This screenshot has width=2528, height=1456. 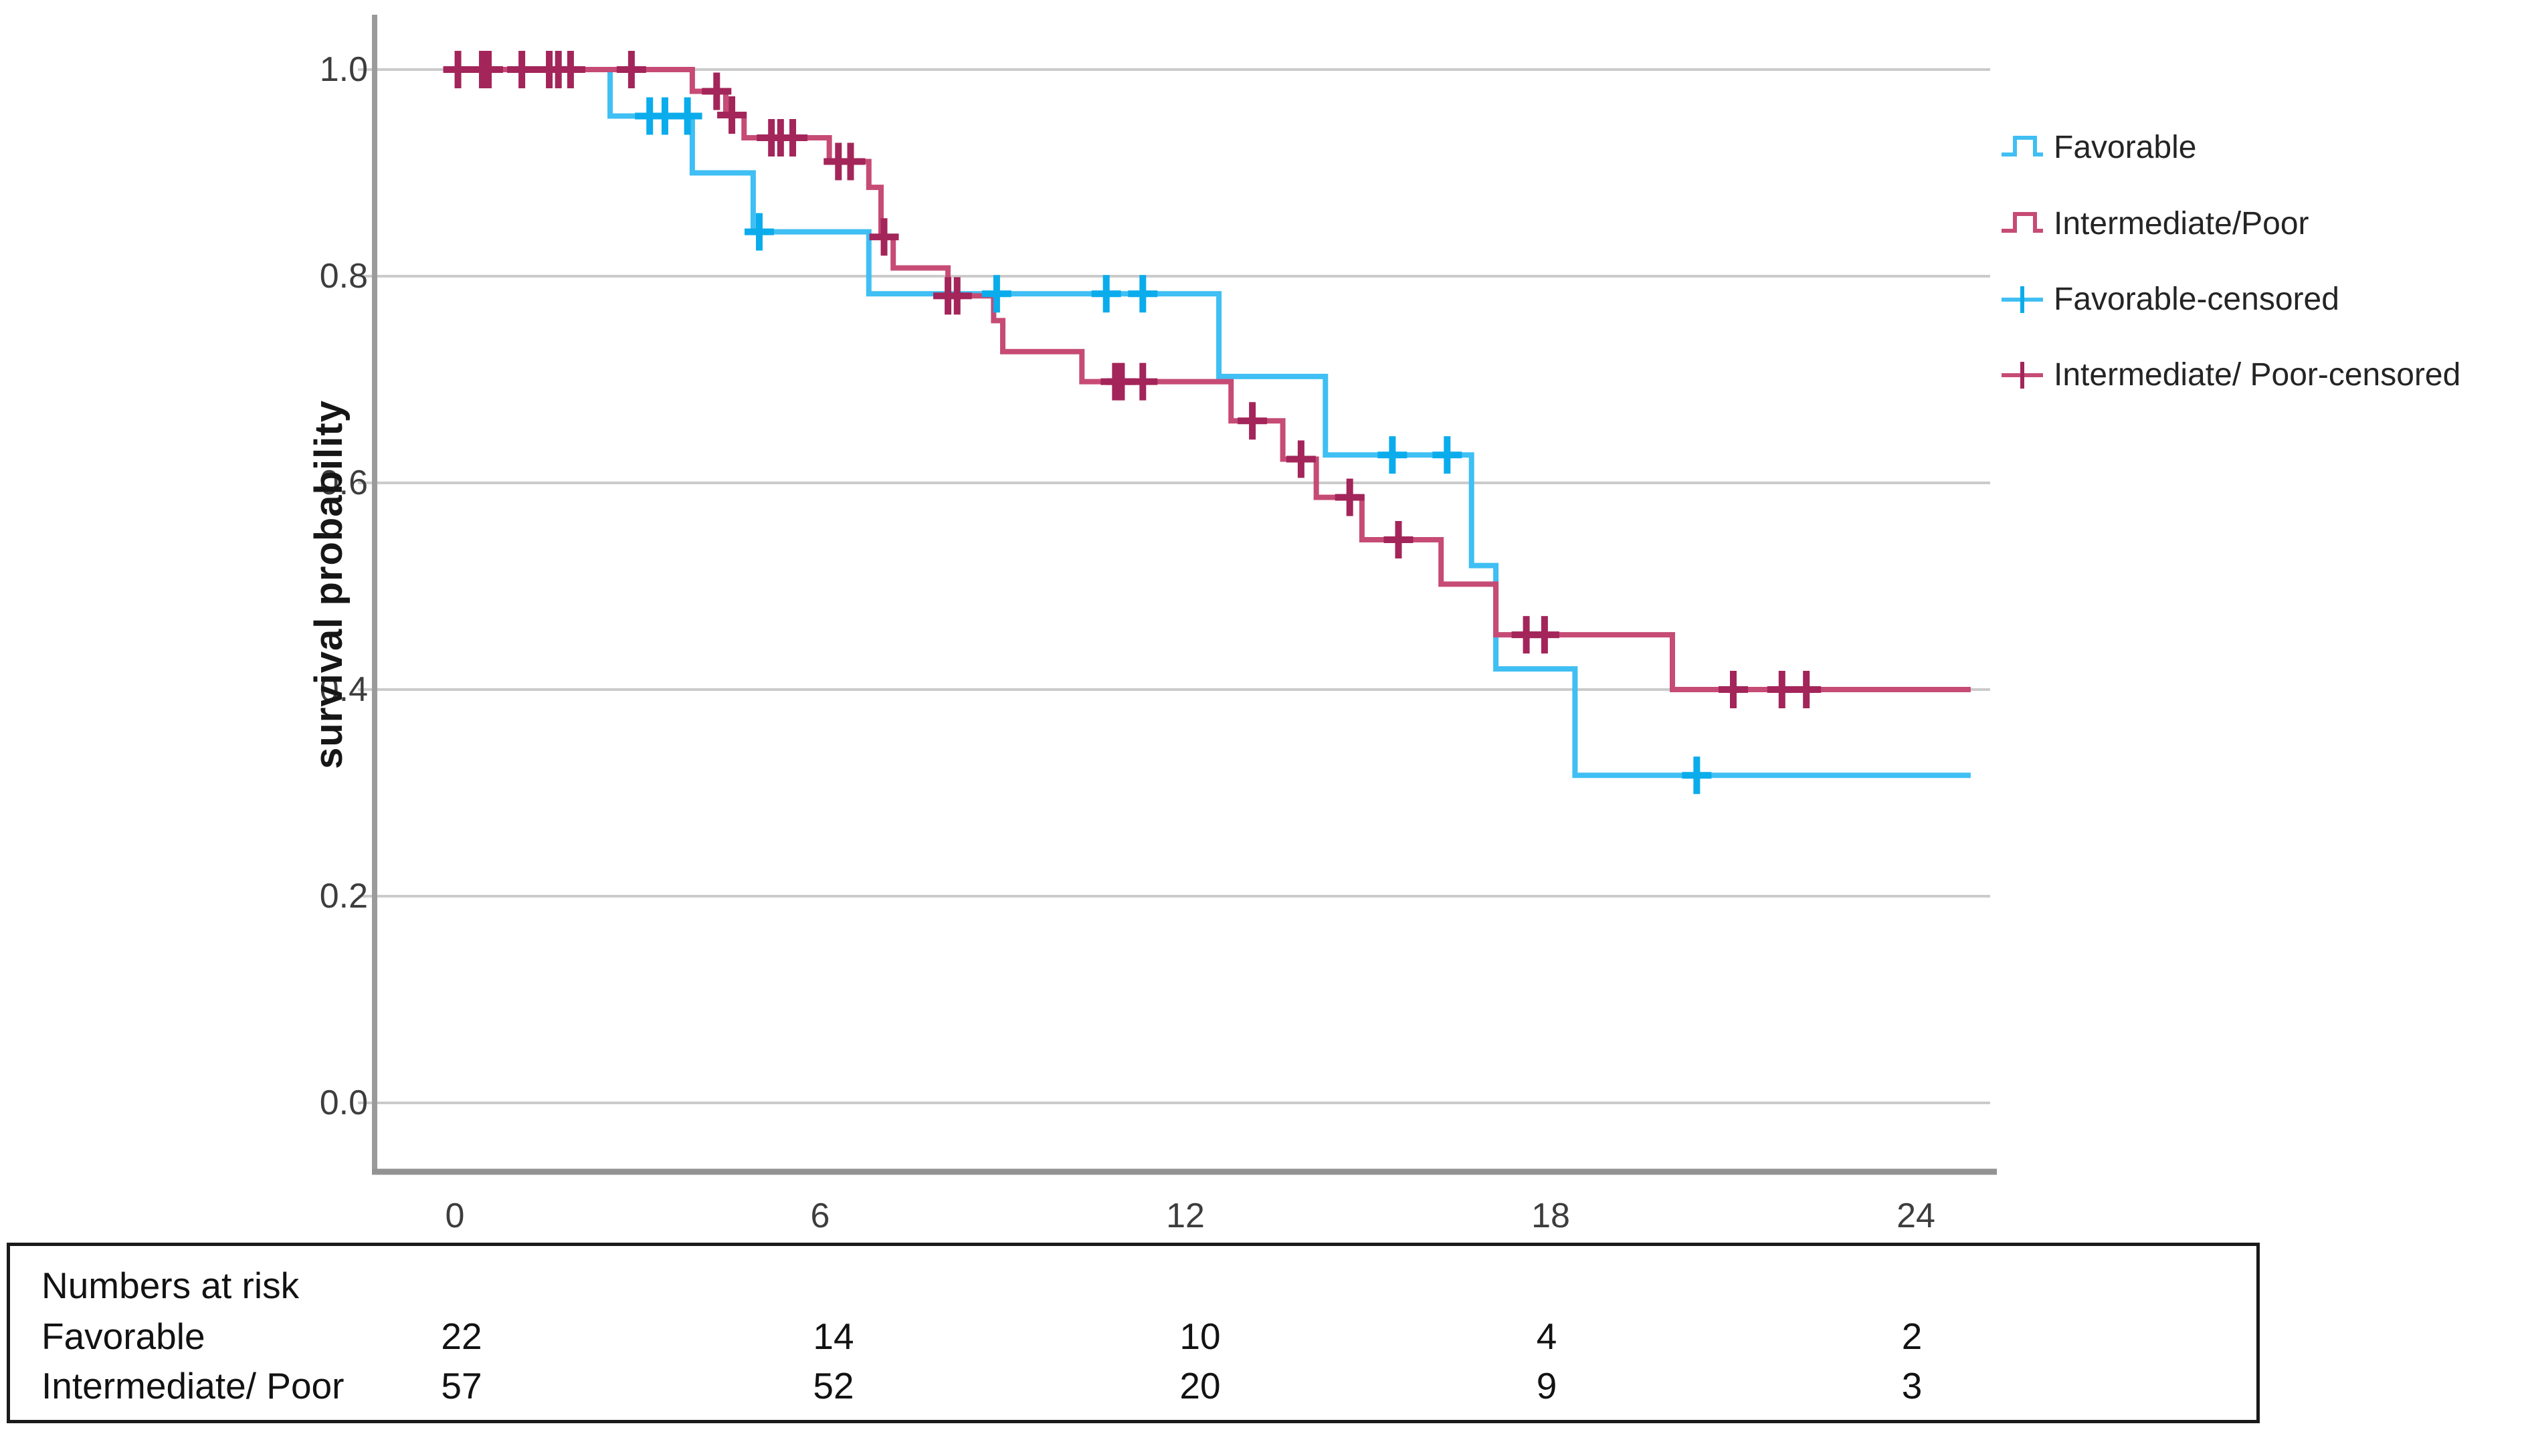 What do you see at coordinates (193, 1386) in the screenshot?
I see `risk-row-label: Intermediate/ Poor` at bounding box center [193, 1386].